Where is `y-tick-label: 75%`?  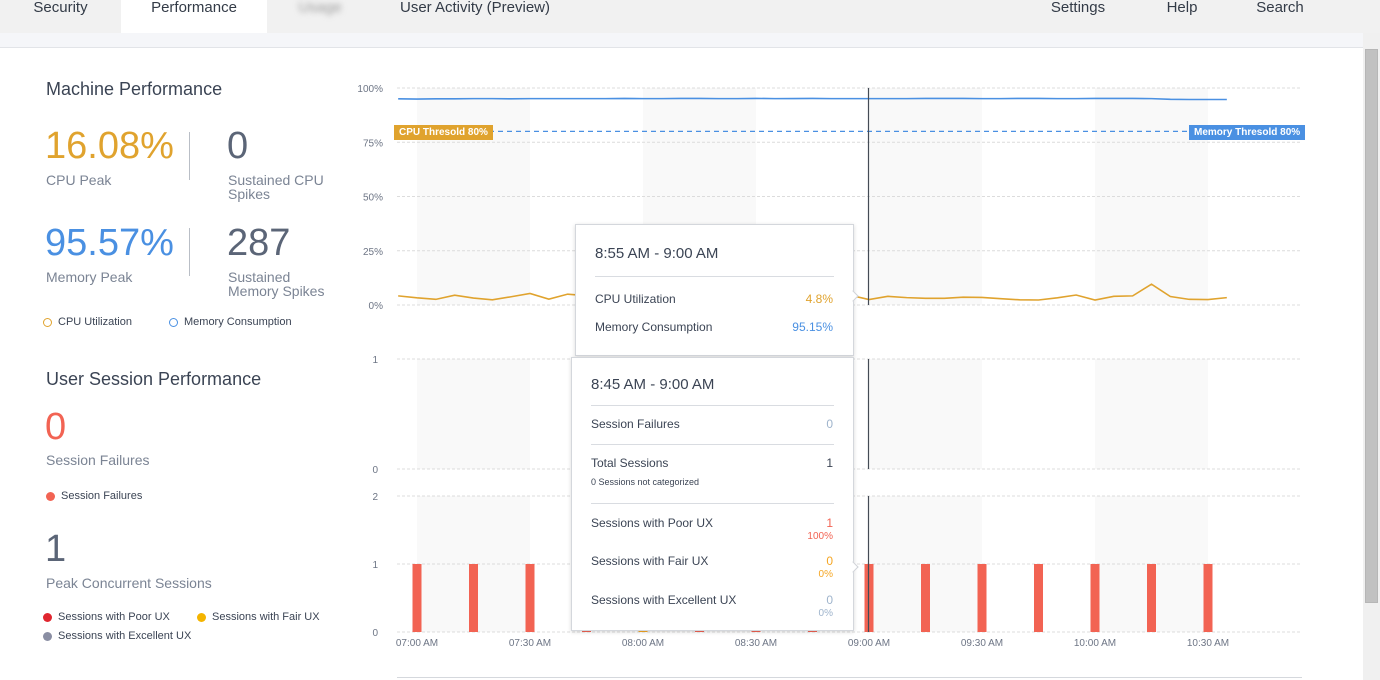
y-tick-label: 75% is located at coordinates (373, 143).